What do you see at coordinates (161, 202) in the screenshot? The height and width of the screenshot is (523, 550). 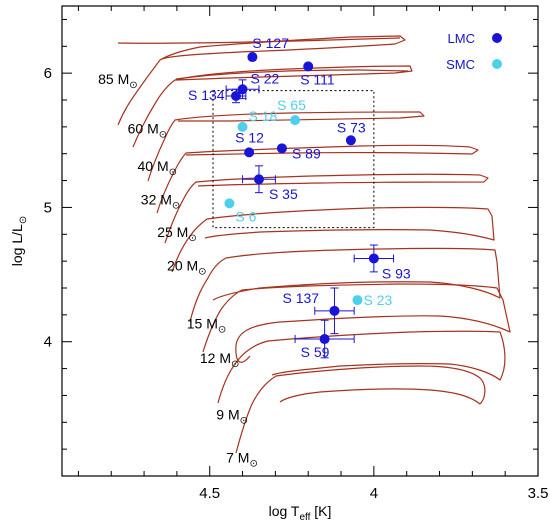 I see `mass-label: 32 M⊙` at bounding box center [161, 202].